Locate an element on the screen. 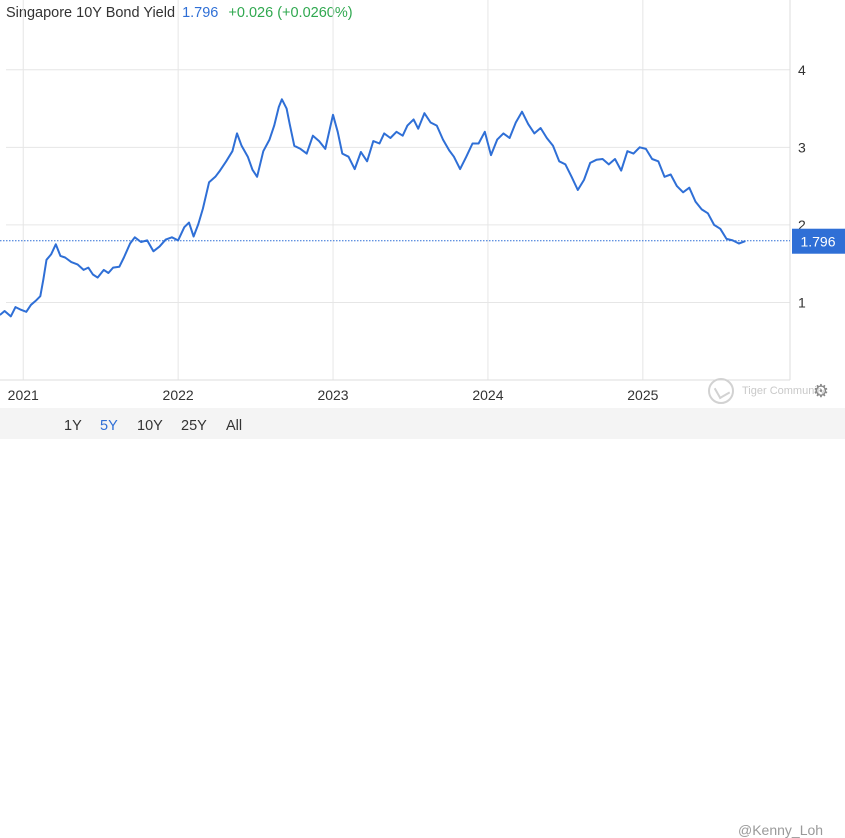  range-button-10y: 10Y is located at coordinates (150, 426).